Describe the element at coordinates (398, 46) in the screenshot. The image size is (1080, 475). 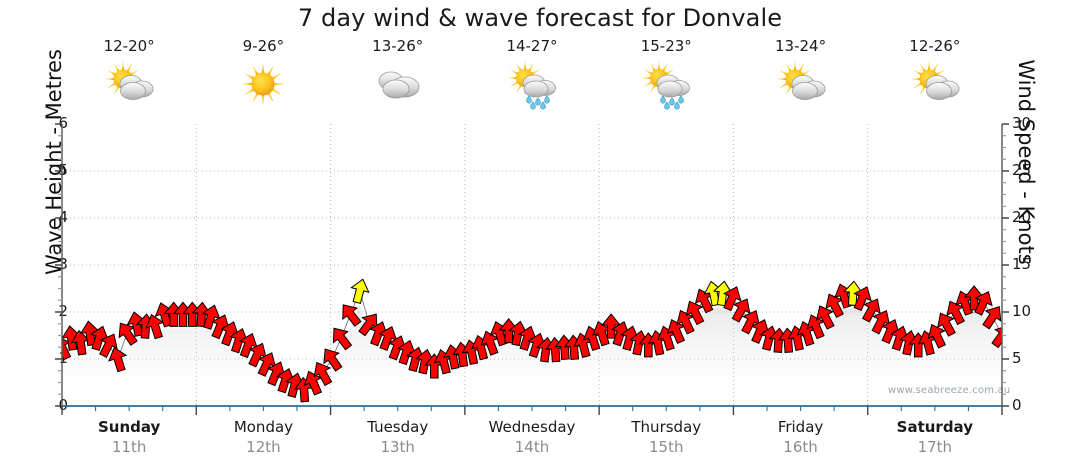
I see `day-temperature-range: 13-26°` at that location.